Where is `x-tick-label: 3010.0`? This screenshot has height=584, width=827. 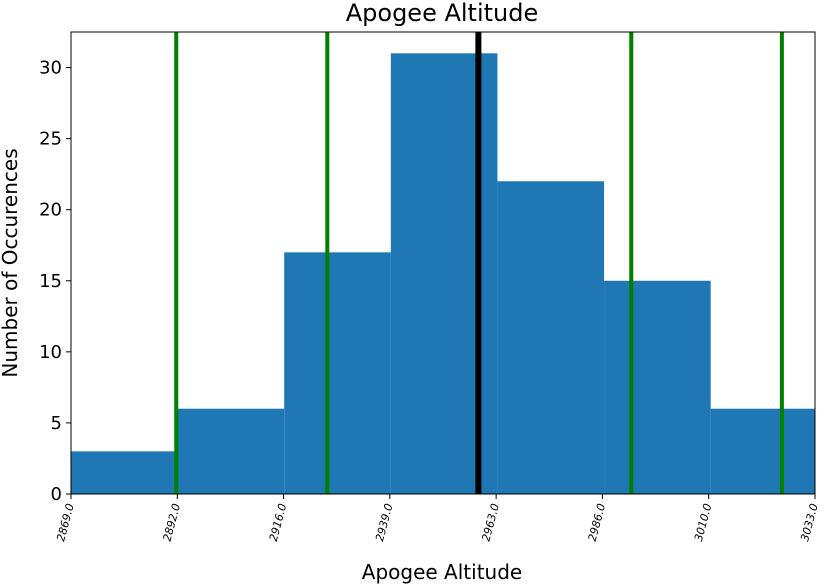 x-tick-label: 3010.0 is located at coordinates (703, 522).